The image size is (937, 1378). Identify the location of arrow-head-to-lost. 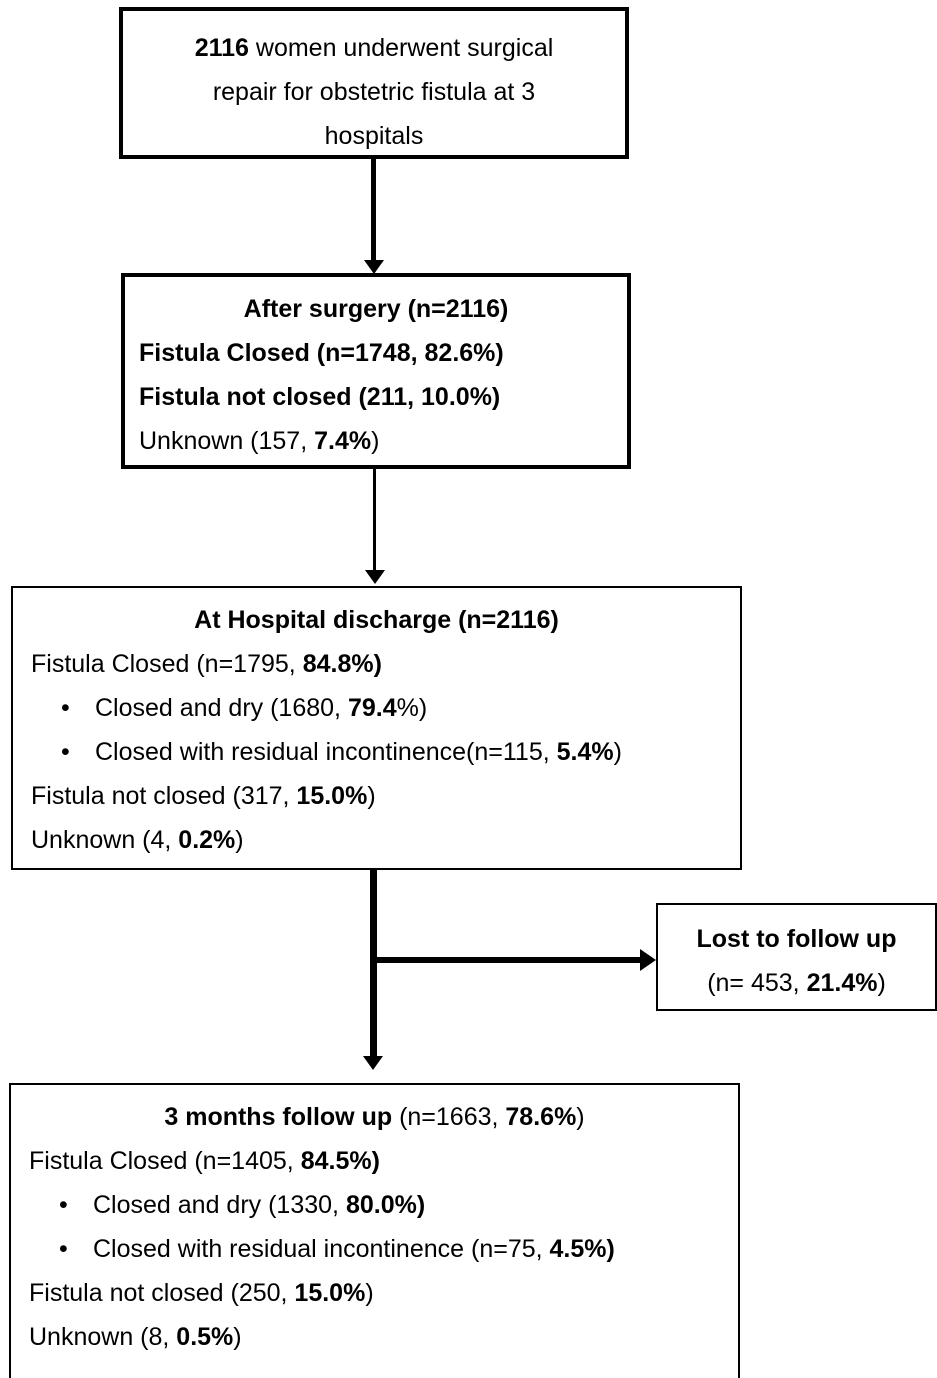
(648, 960).